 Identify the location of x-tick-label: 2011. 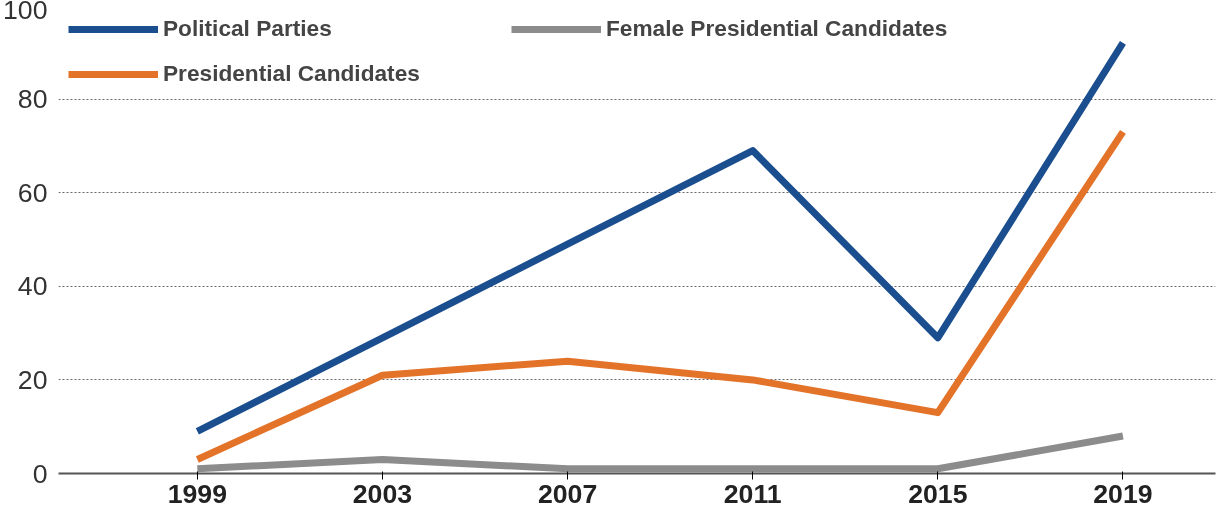
(752, 493).